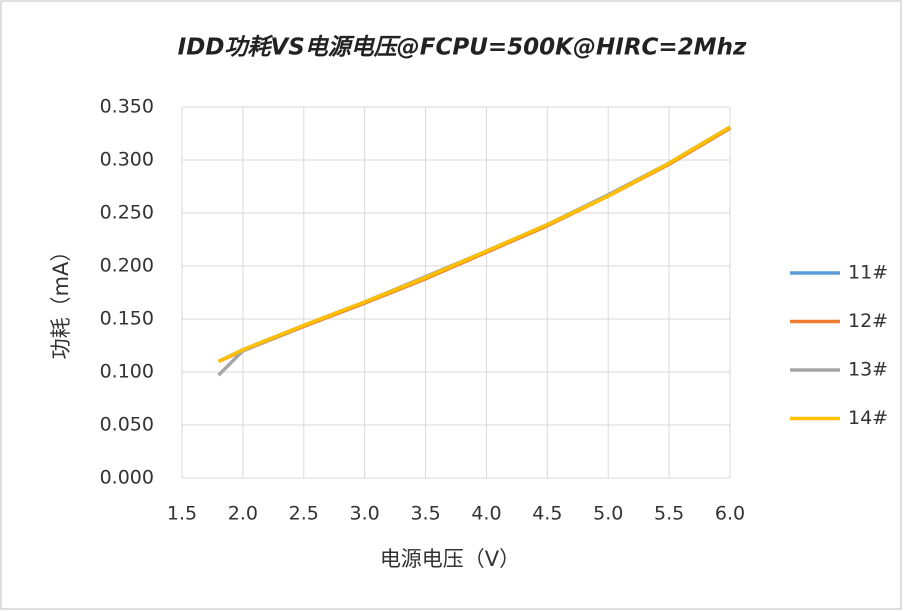  Describe the element at coordinates (462, 48) in the screenshot. I see `chart-title: IDD功耗VS电源电压@FCPU=500K@HIRC=2Mhz` at that location.